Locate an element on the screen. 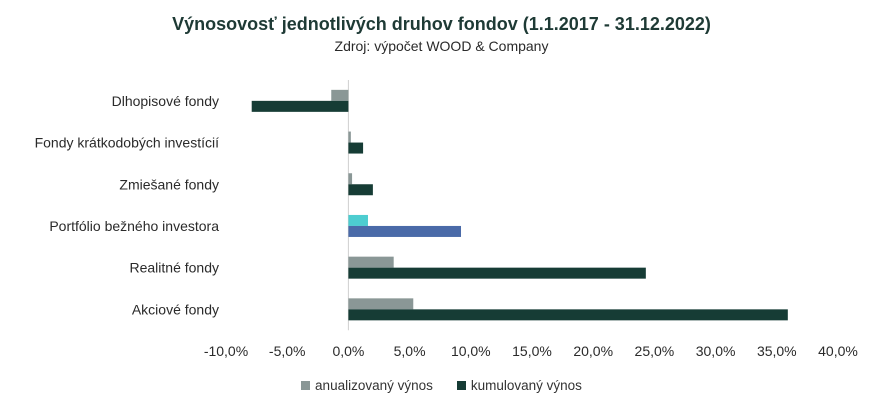 The height and width of the screenshot is (414, 883). legend-label-cumulative: kumulovaný výnos is located at coordinates (526, 385).